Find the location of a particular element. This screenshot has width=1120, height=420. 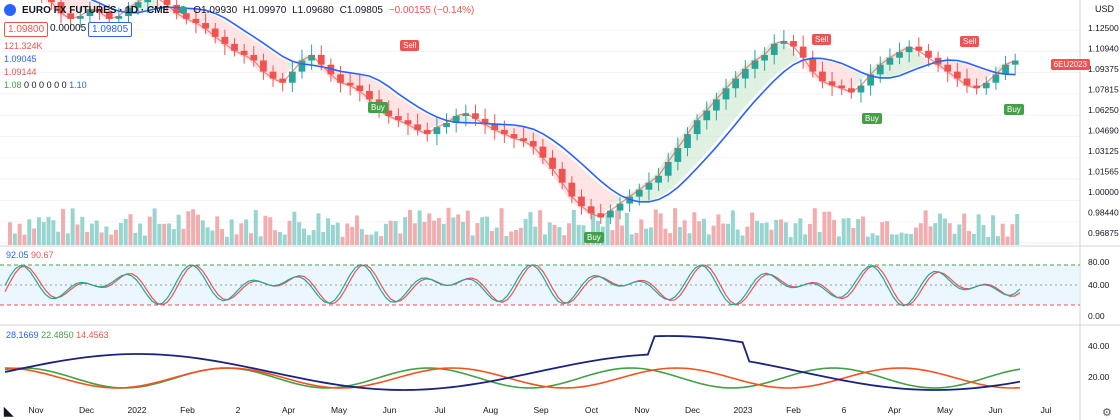

time-axis-label: Nov is located at coordinates (36, 410).